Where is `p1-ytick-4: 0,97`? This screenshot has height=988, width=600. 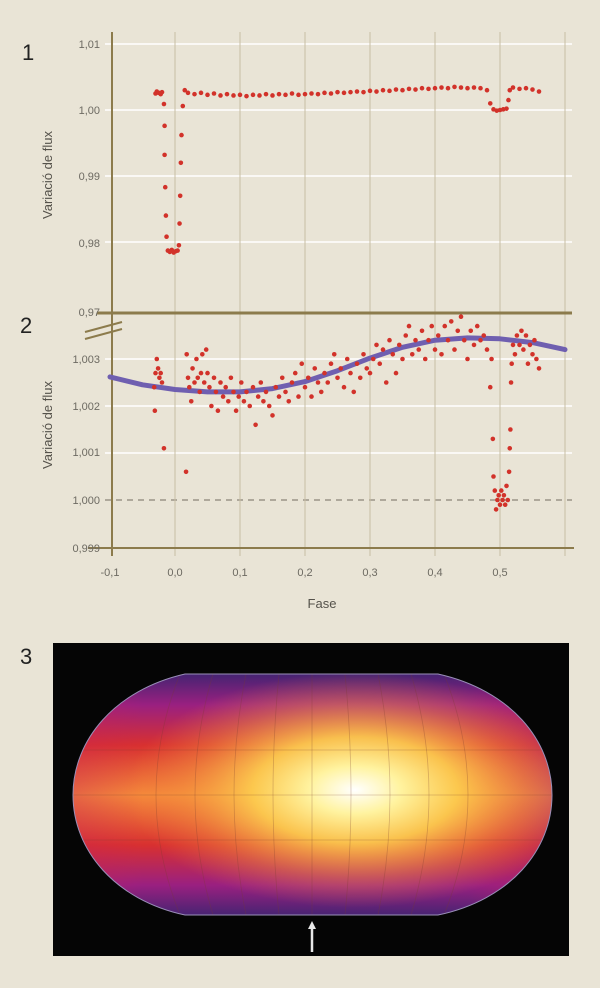
p1-ytick-4: 0,97 is located at coordinates (89, 313).